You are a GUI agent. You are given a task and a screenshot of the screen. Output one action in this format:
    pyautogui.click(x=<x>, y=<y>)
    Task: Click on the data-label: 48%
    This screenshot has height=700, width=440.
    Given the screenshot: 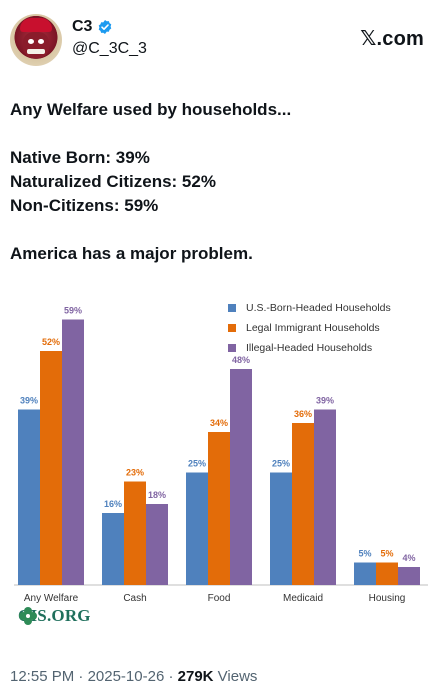 What is the action you would take?
    pyautogui.click(x=241, y=360)
    